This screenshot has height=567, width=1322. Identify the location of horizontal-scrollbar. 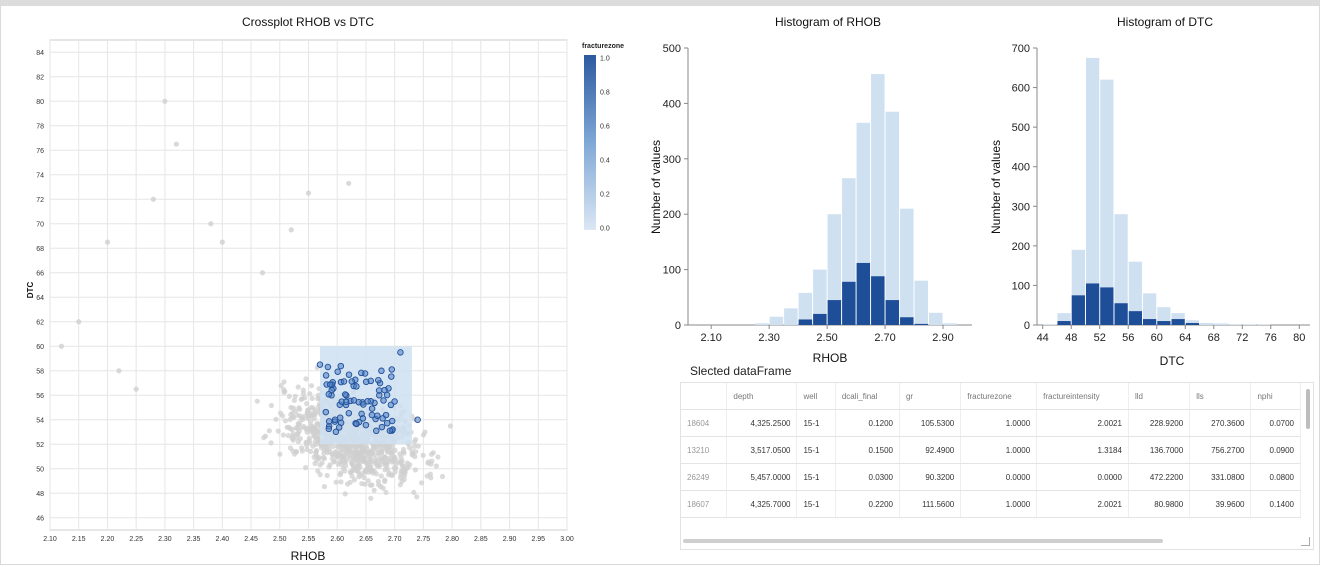
(923, 541).